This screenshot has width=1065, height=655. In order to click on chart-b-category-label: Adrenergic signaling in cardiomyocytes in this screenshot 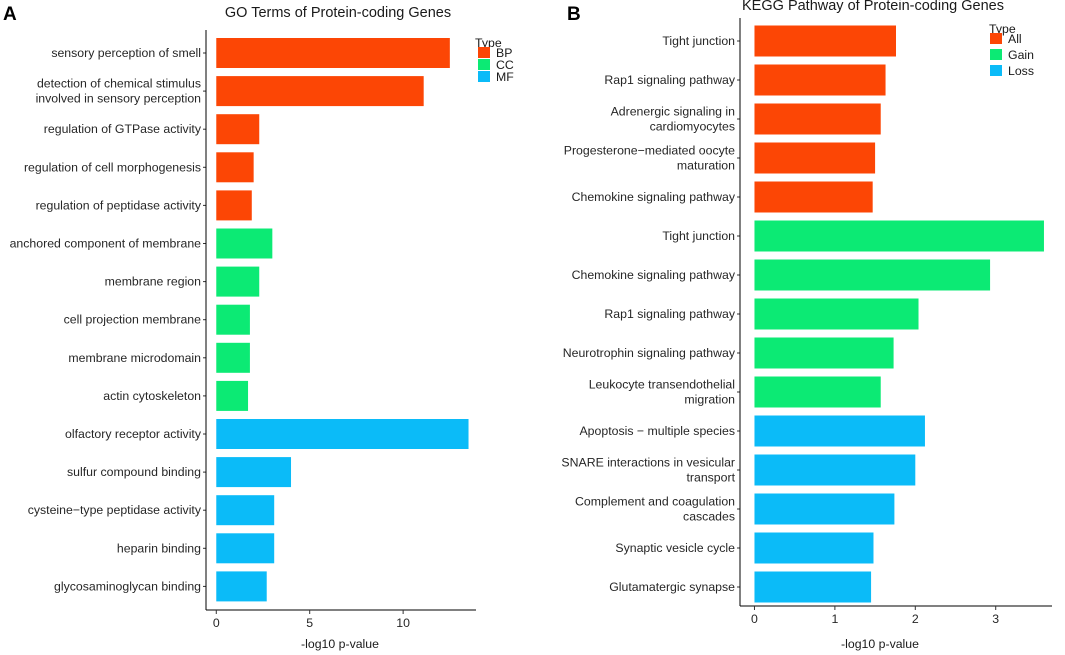, I will do `click(673, 119)`.